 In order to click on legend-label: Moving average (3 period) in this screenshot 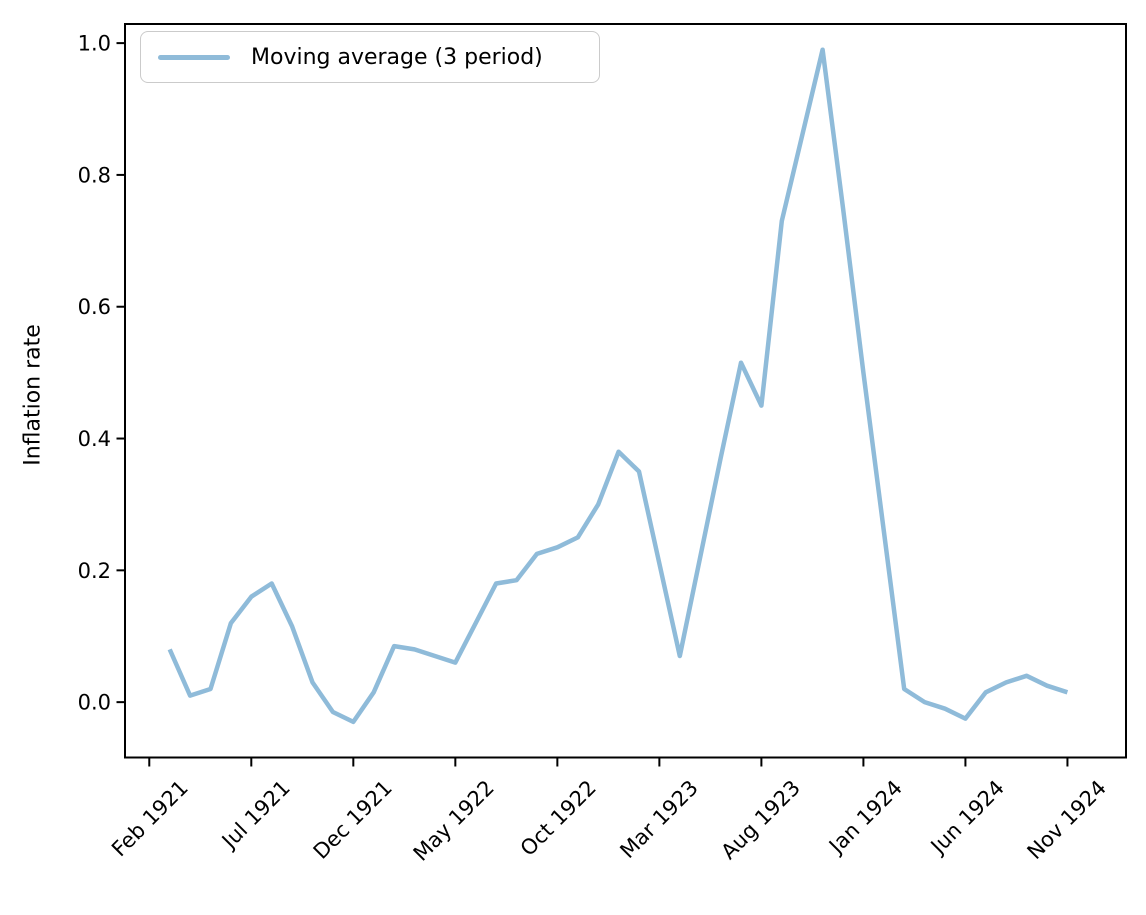, I will do `click(397, 57)`.